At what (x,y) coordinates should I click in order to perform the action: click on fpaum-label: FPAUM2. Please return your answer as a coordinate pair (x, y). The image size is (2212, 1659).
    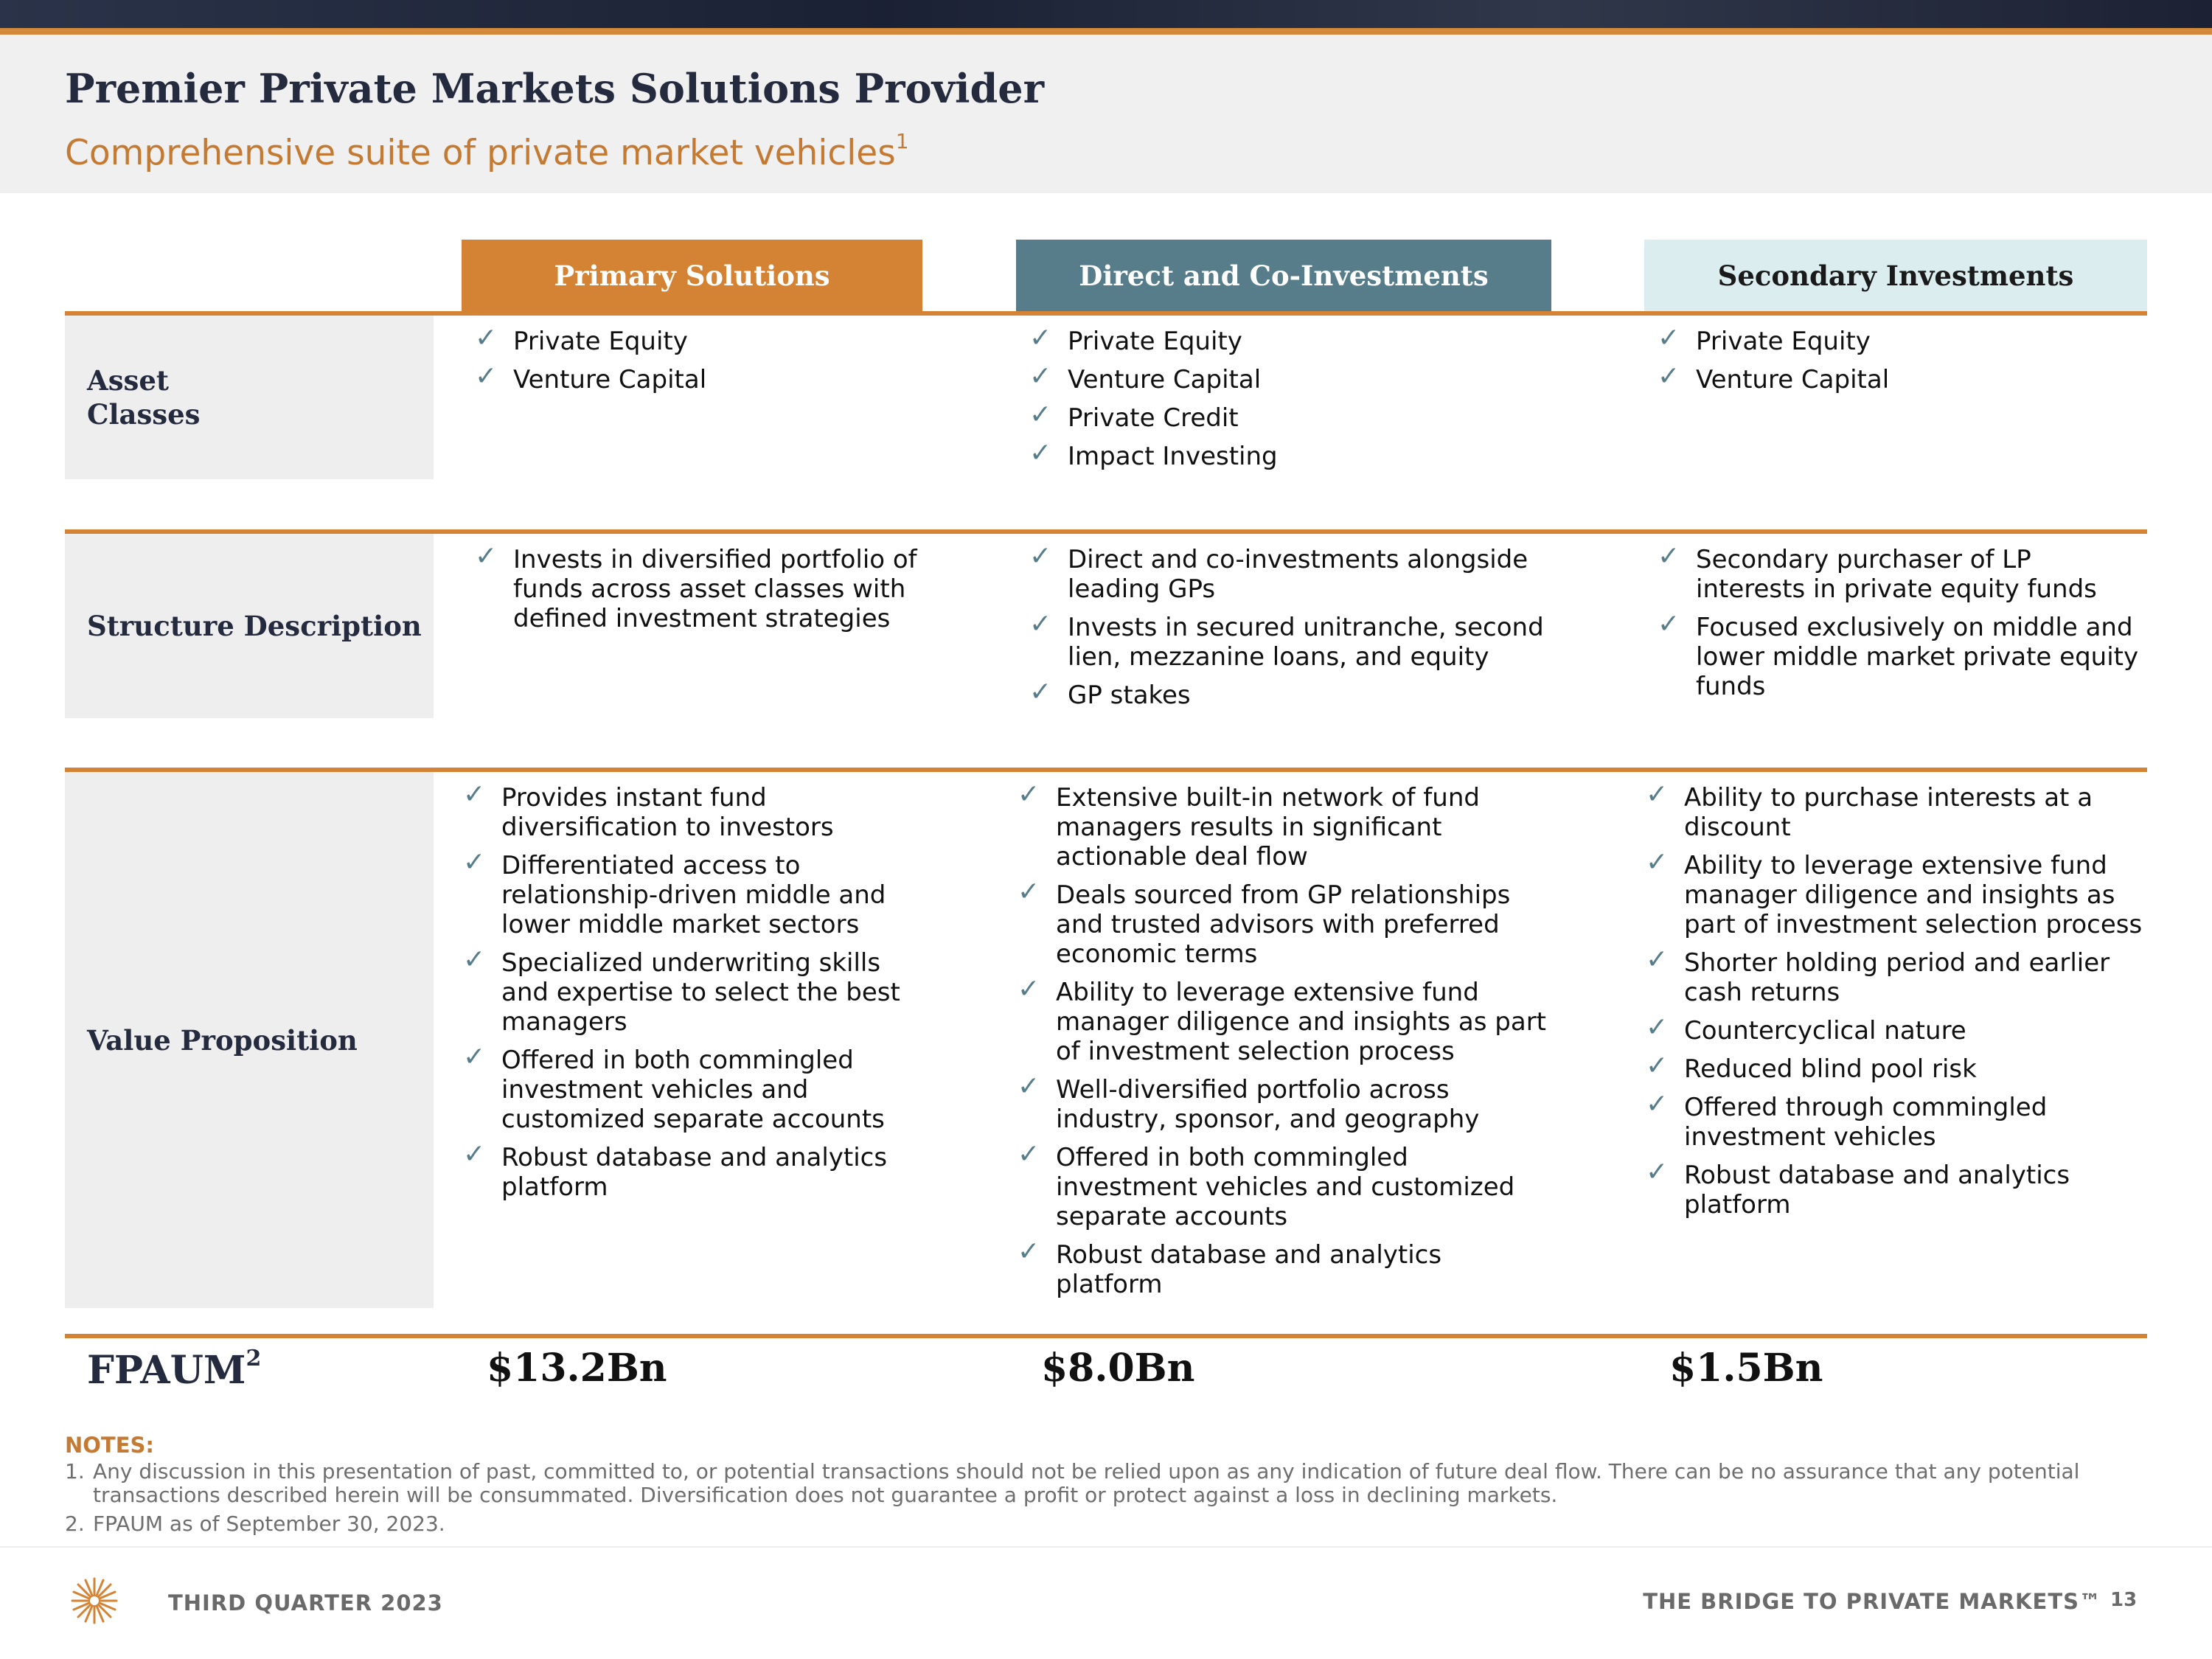
    Looking at the image, I should click on (174, 1369).